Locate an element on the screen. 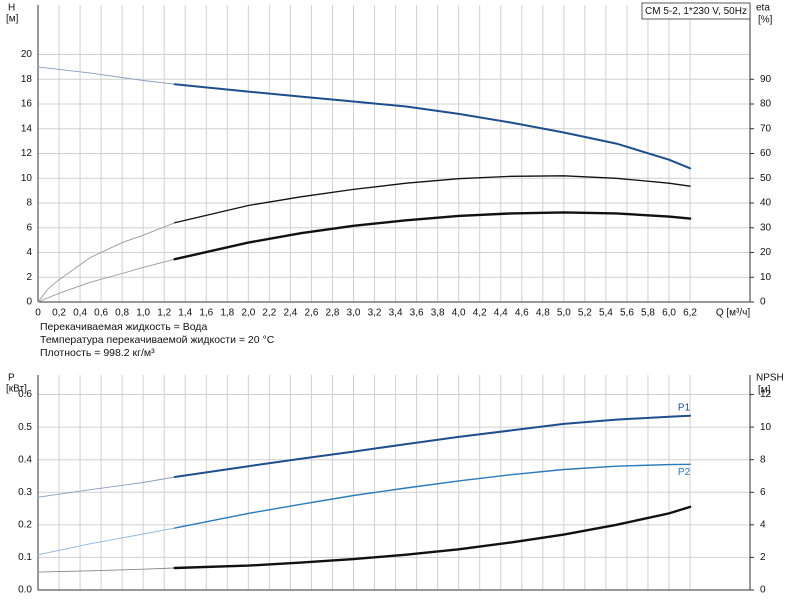  y-tick-label: 18 is located at coordinates (27, 79).